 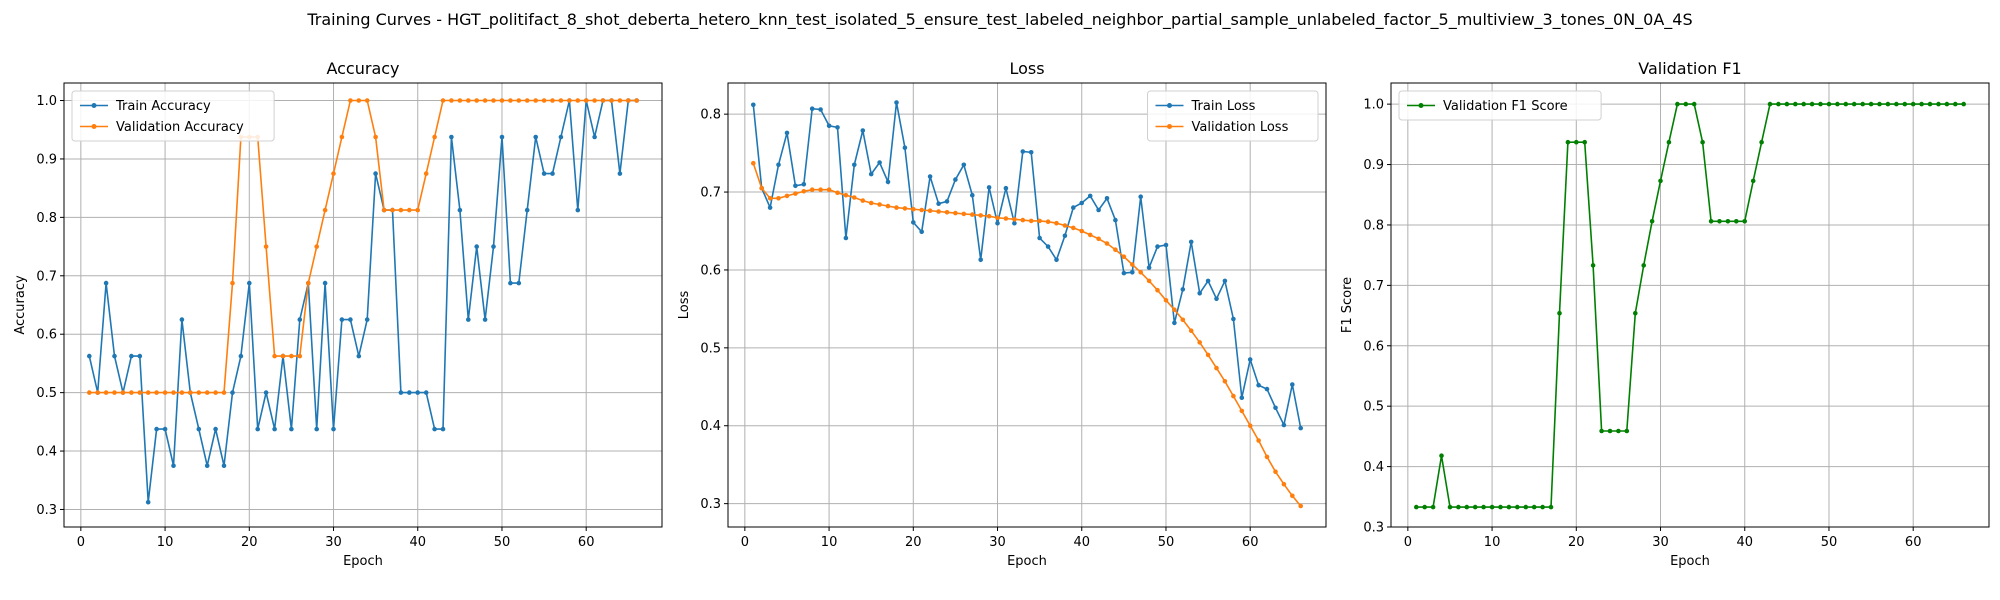 I want to click on x-tick-label: 10, so click(x=829, y=542).